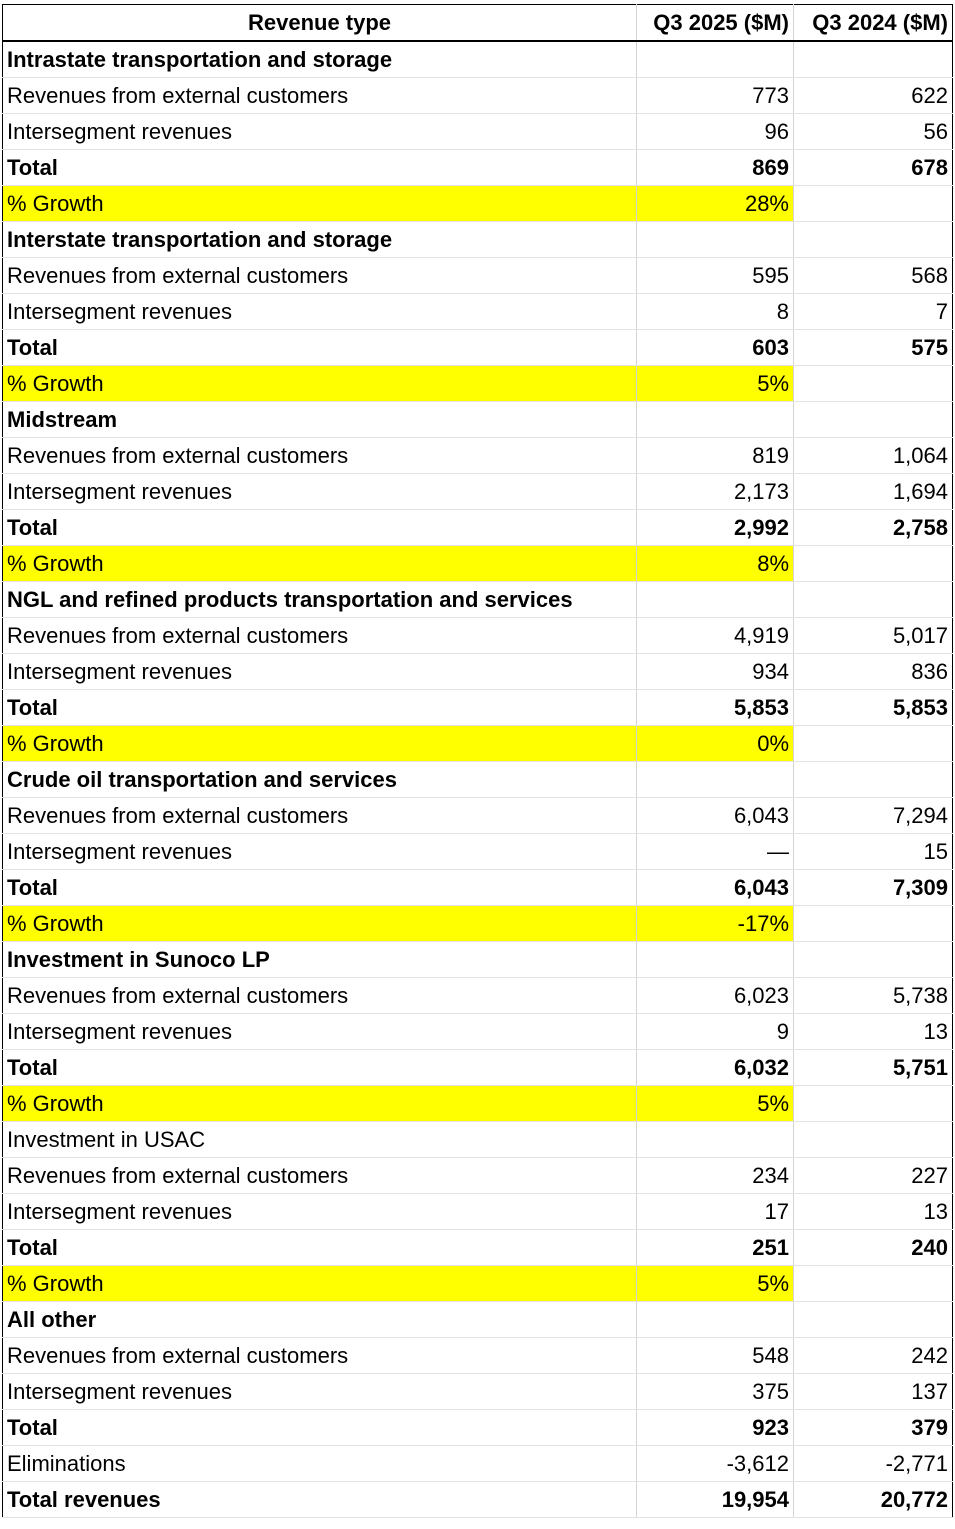 The image size is (955, 1529). What do you see at coordinates (319, 959) in the screenshot?
I see `row-label-cell: Investment in Sunoco LP` at bounding box center [319, 959].